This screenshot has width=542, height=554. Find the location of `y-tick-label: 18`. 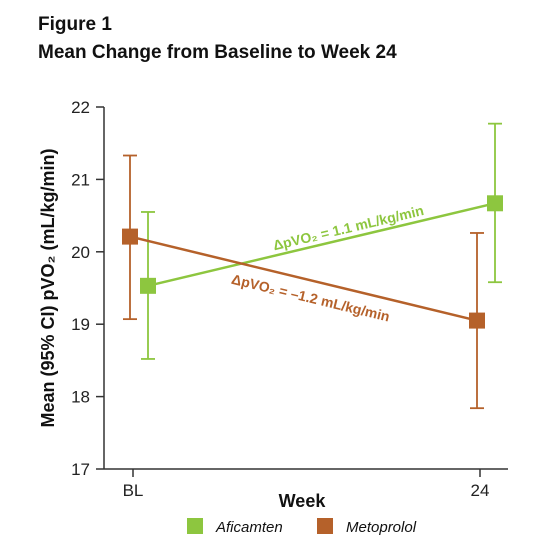

y-tick-label: 18 is located at coordinates (80, 397).